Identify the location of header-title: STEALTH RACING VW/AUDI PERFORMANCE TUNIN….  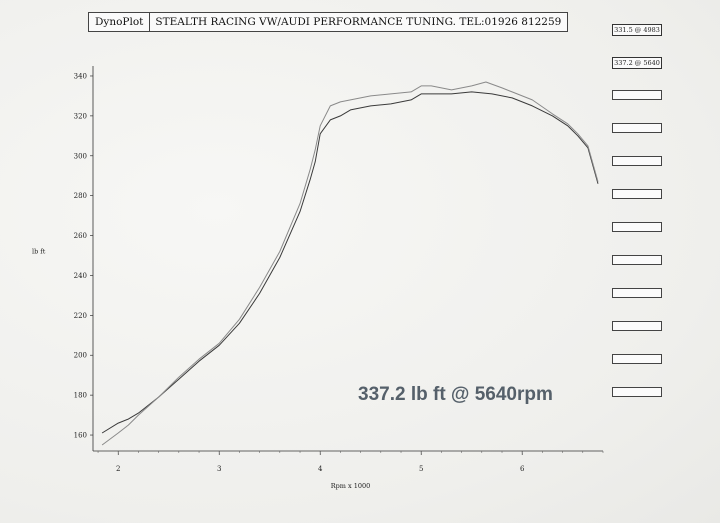
(358, 22).